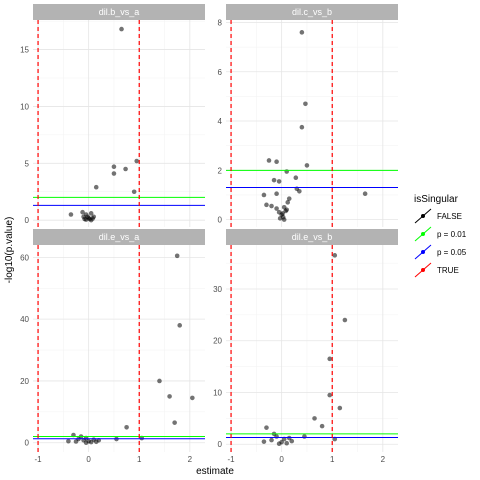  Describe the element at coordinates (38, 459) in the screenshot. I see `x-tick-label: -1` at that location.